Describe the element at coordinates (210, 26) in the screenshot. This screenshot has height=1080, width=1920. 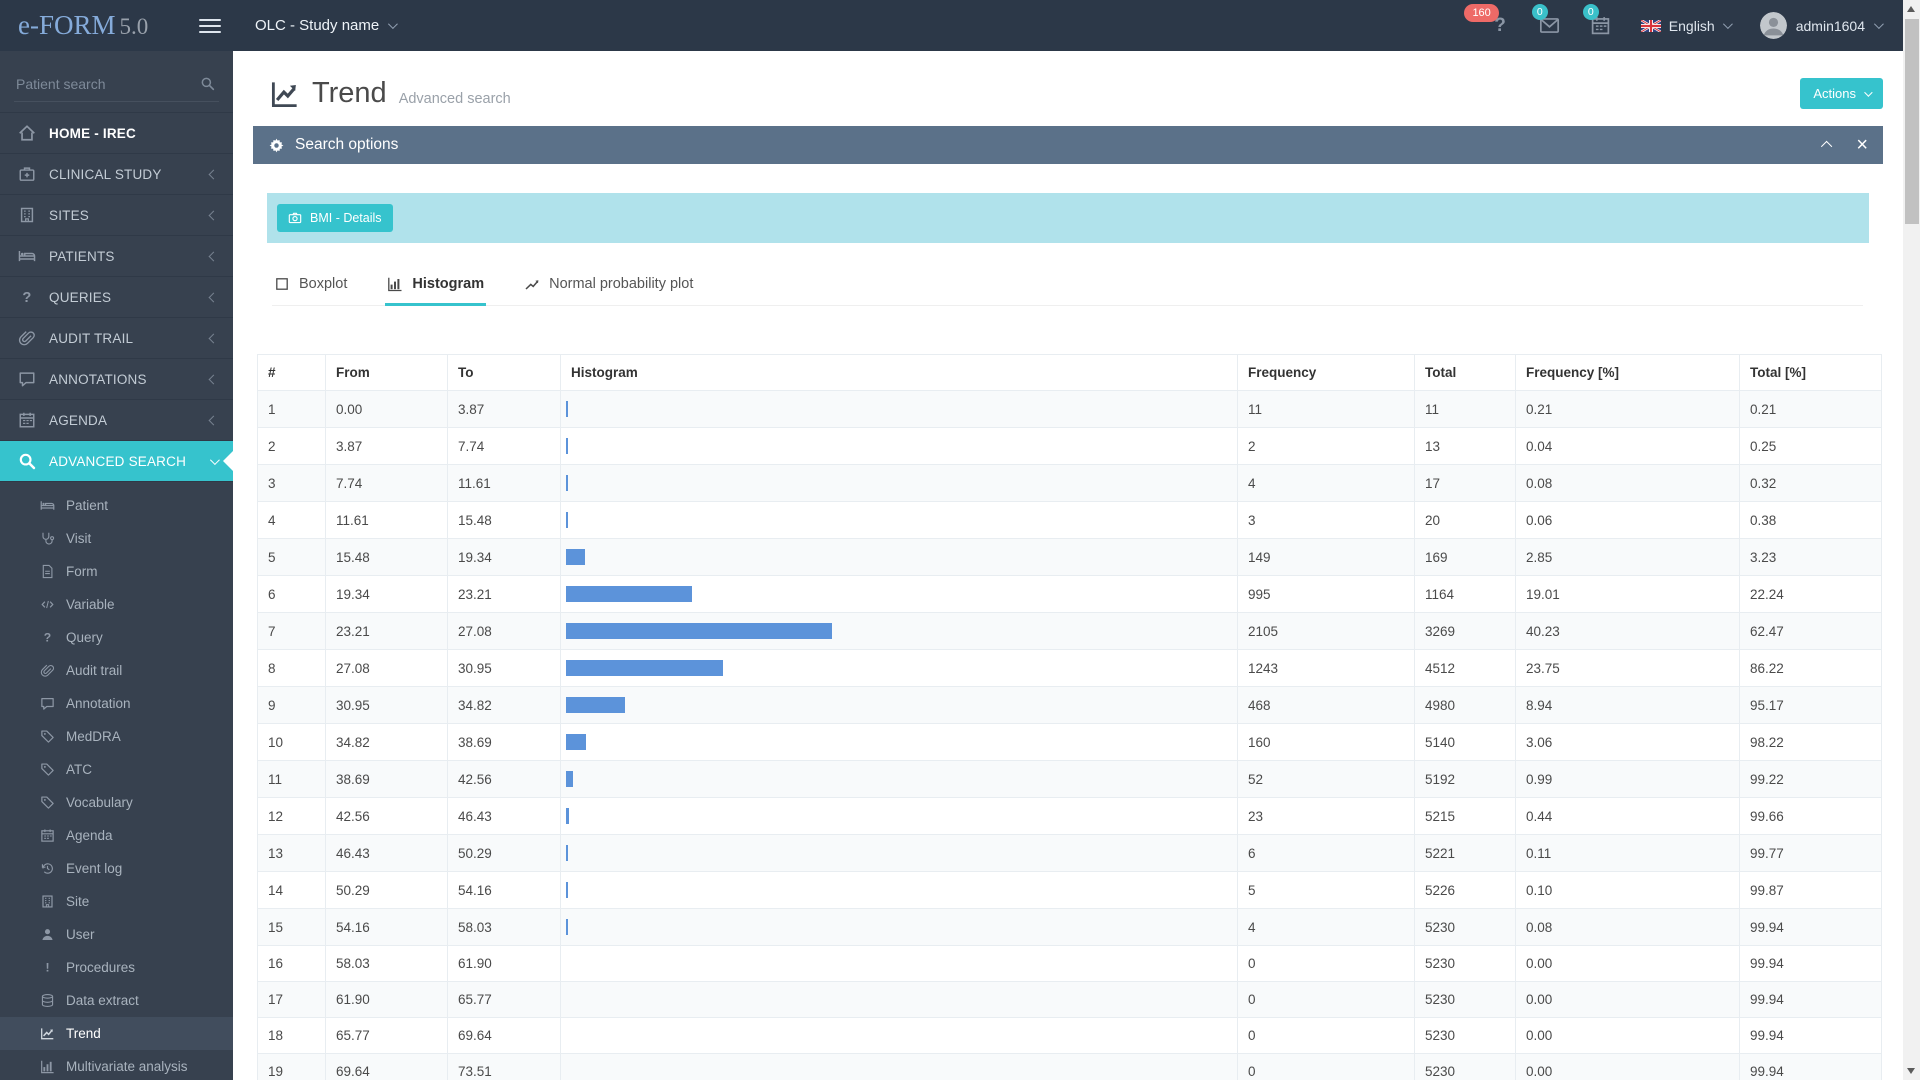
I see `sidebar-toggle-icon` at that location.